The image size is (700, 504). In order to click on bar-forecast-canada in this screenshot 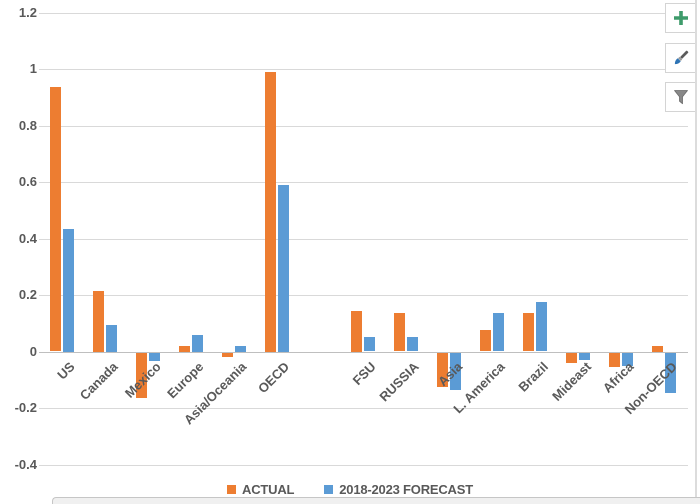, I will do `click(111, 338)`.